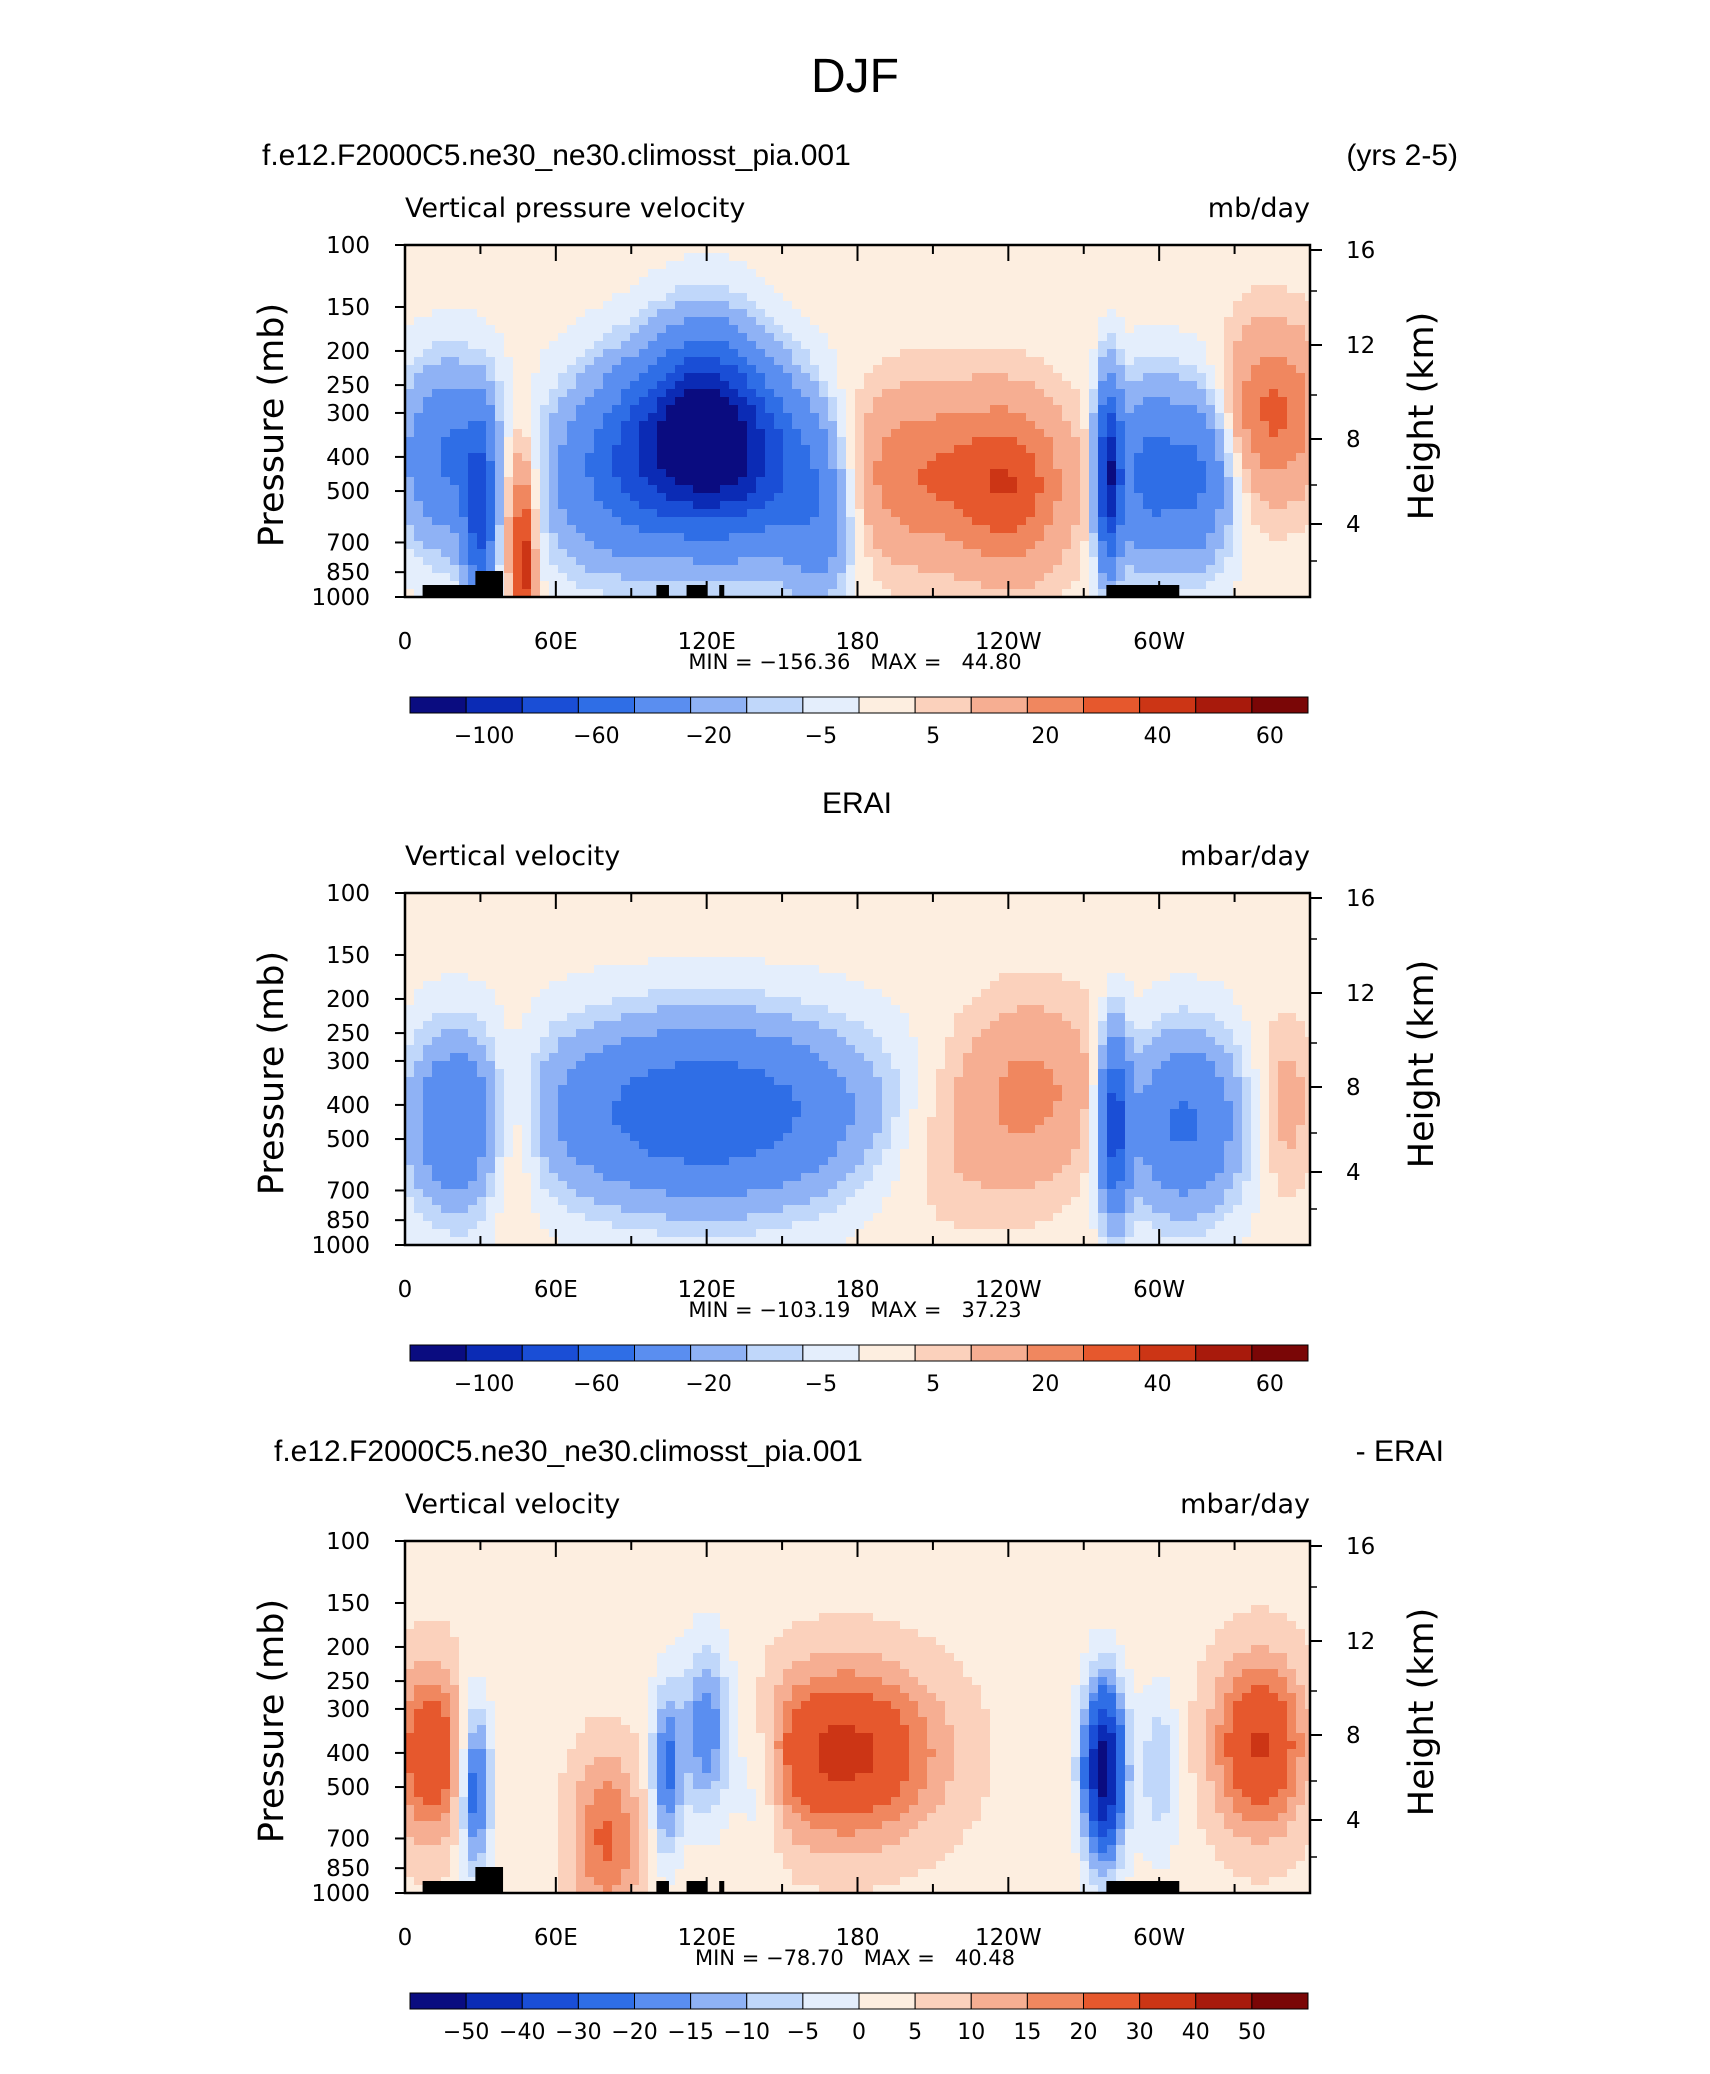 The height and width of the screenshot is (2074, 1710). What do you see at coordinates (466, 2032) in the screenshot?
I see `colorbar-label: −50` at bounding box center [466, 2032].